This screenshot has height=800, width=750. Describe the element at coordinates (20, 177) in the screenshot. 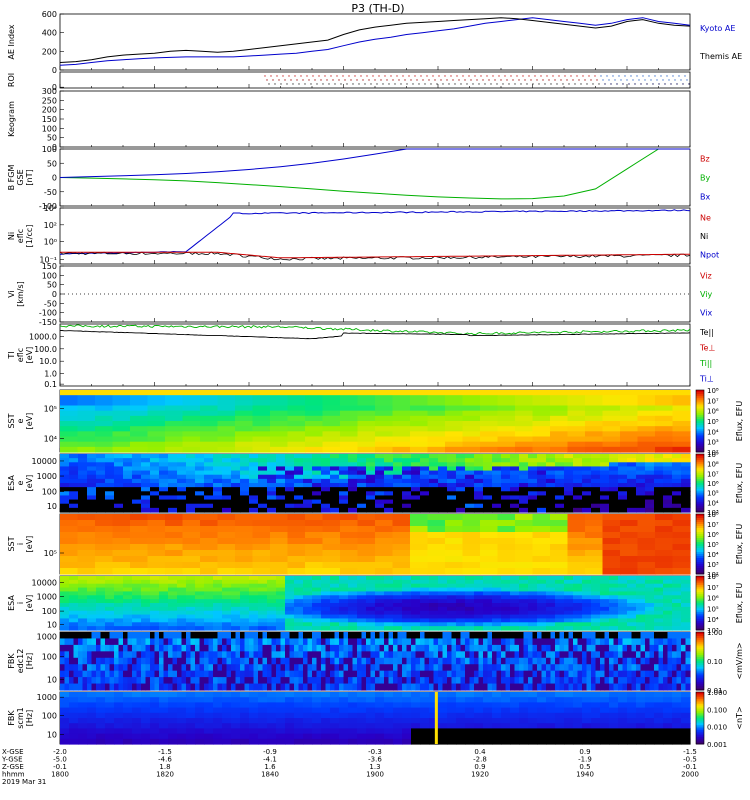

I see `y-axis-label-bfgm: GSE` at that location.